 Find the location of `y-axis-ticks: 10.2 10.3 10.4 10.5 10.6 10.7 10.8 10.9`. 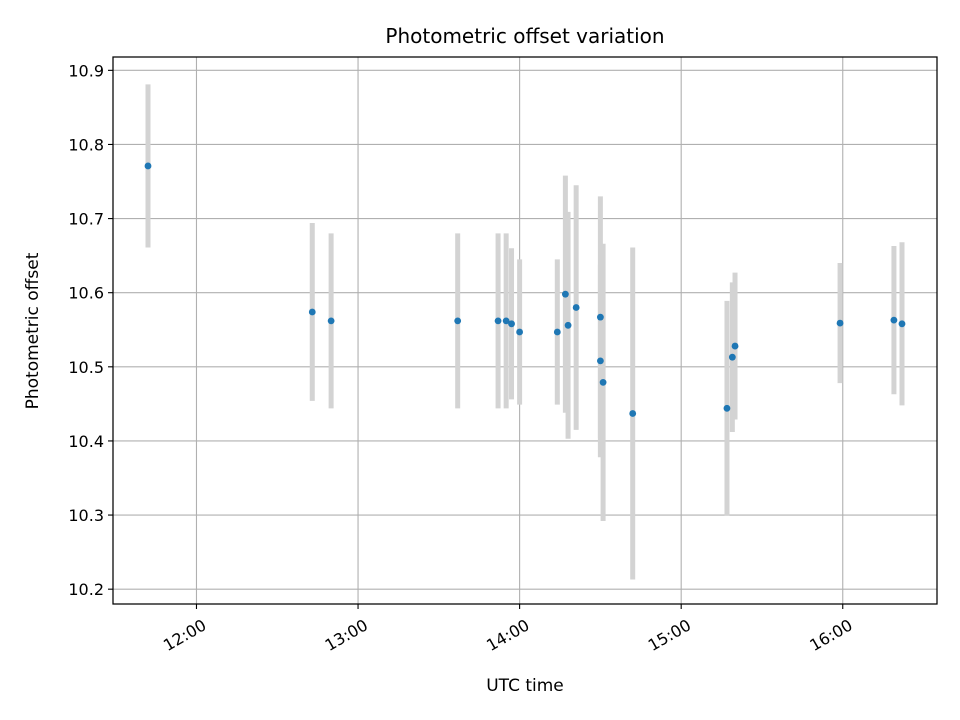

y-axis-ticks: 10.2 10.3 10.4 10.5 10.6 10.7 10.8 10.9 is located at coordinates (90, 330).